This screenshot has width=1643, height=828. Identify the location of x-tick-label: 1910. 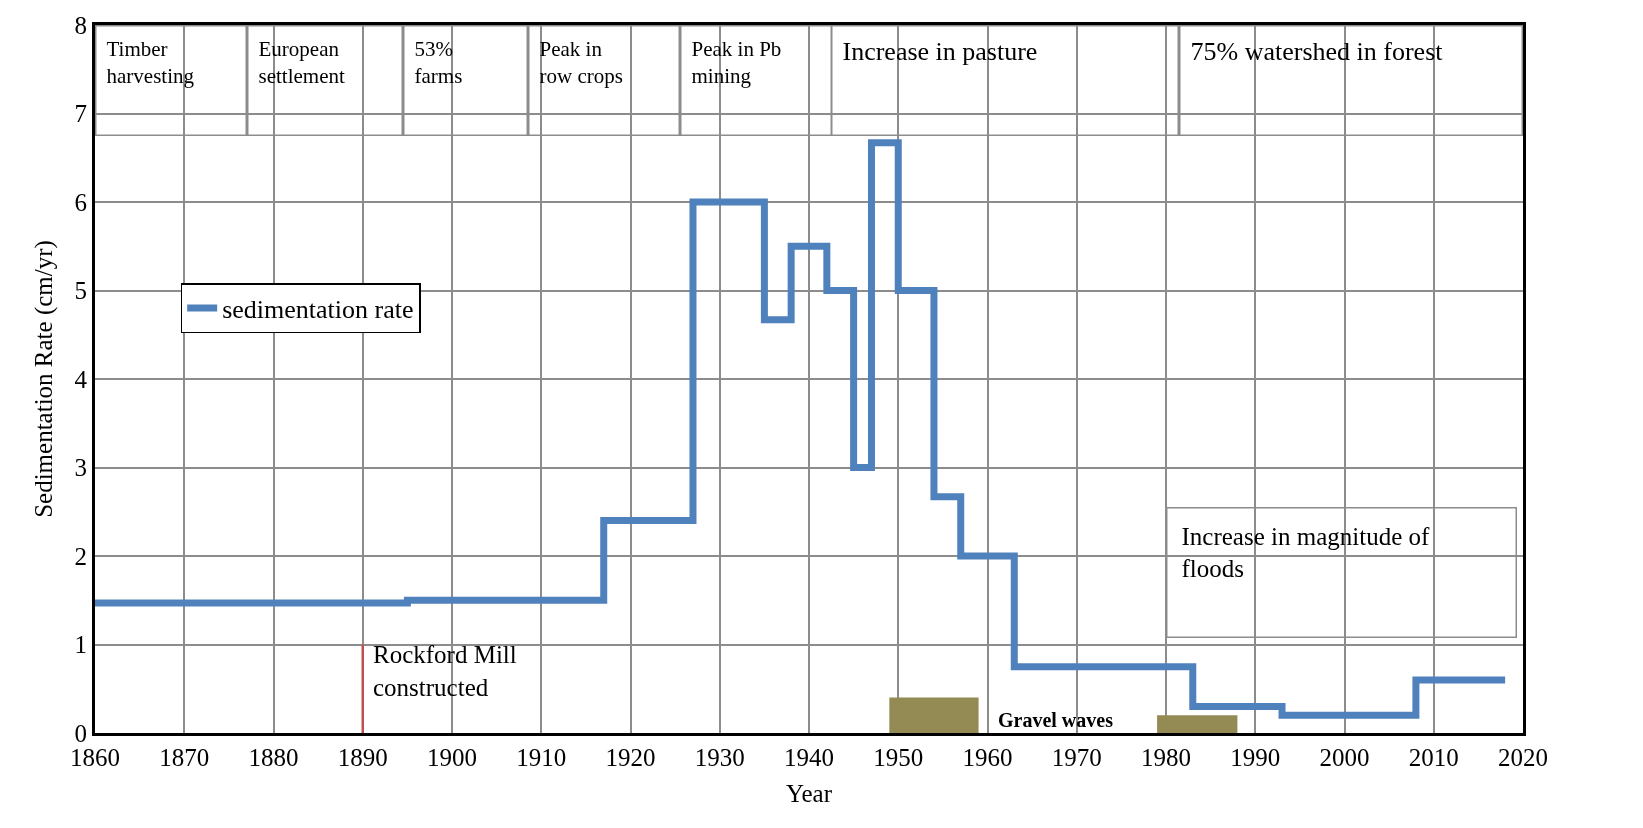
(541, 757).